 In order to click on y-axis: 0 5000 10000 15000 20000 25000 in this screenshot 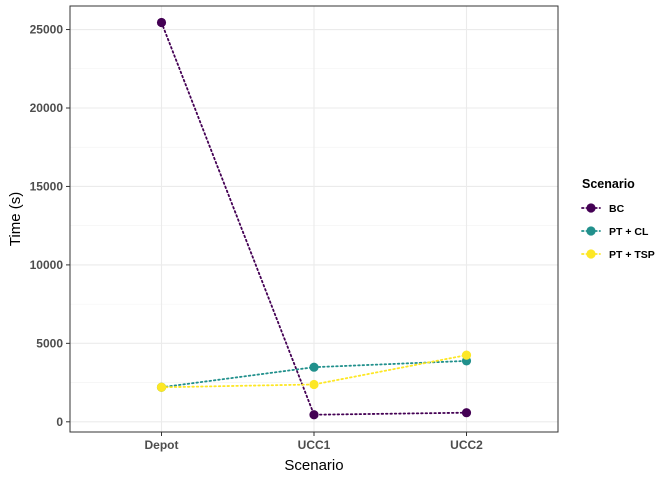, I will do `click(50, 226)`.